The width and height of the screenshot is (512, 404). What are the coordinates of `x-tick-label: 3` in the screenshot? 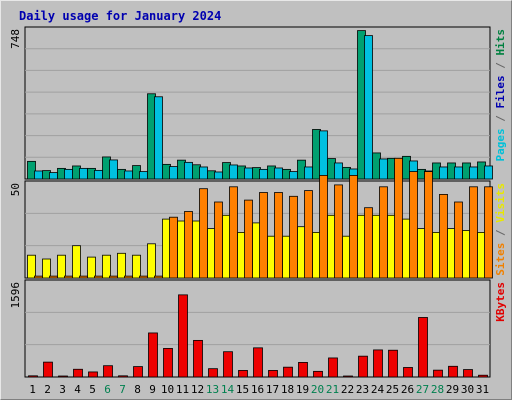 It's located at (62, 389).